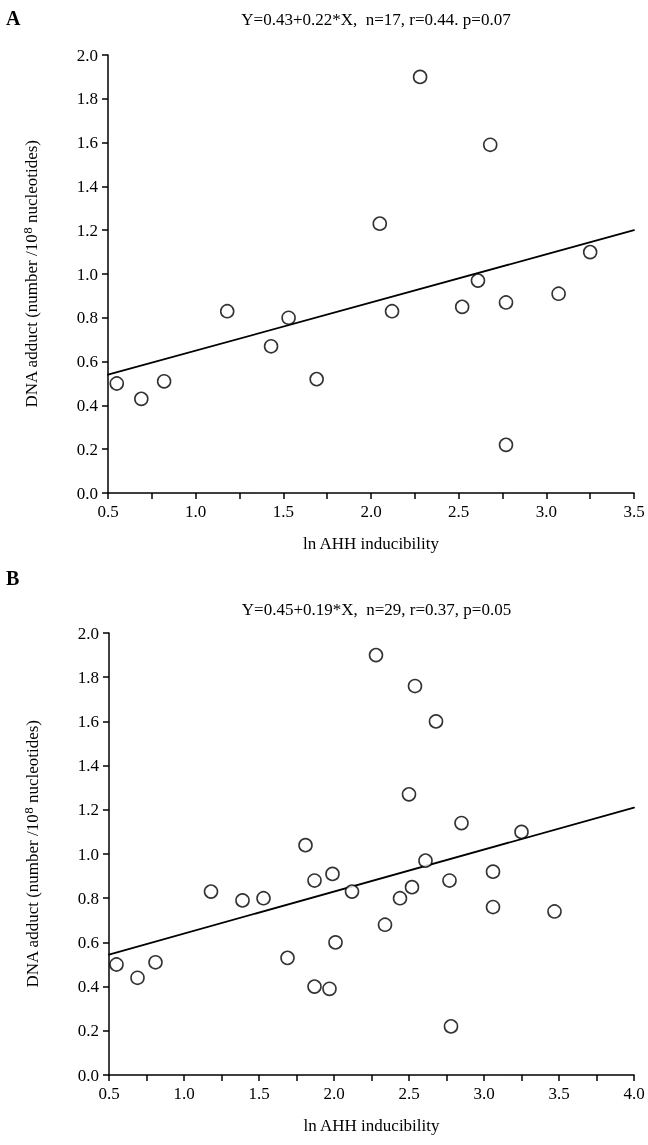  I want to click on text: B, so click(13, 578).